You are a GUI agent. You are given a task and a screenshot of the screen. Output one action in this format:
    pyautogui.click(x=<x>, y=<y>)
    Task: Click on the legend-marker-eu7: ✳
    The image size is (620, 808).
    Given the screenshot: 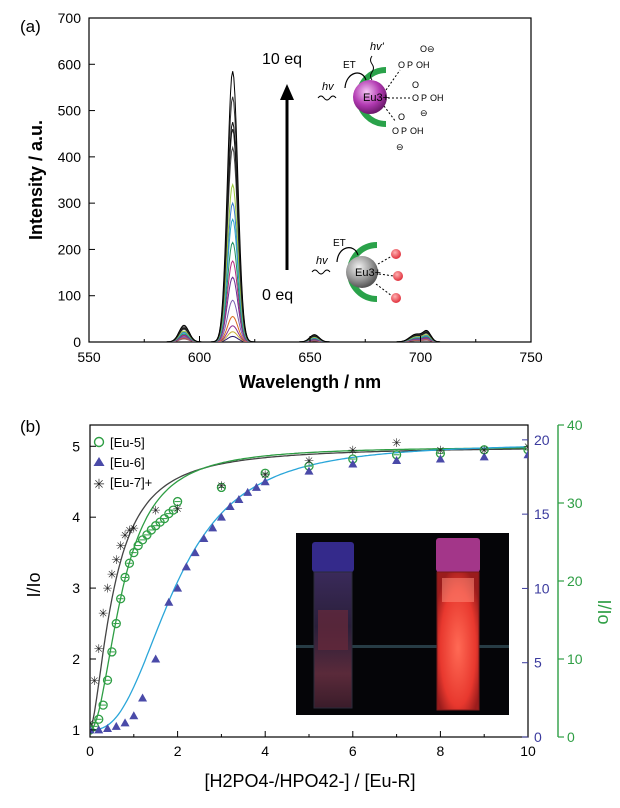 What is the action you would take?
    pyautogui.click(x=99, y=484)
    